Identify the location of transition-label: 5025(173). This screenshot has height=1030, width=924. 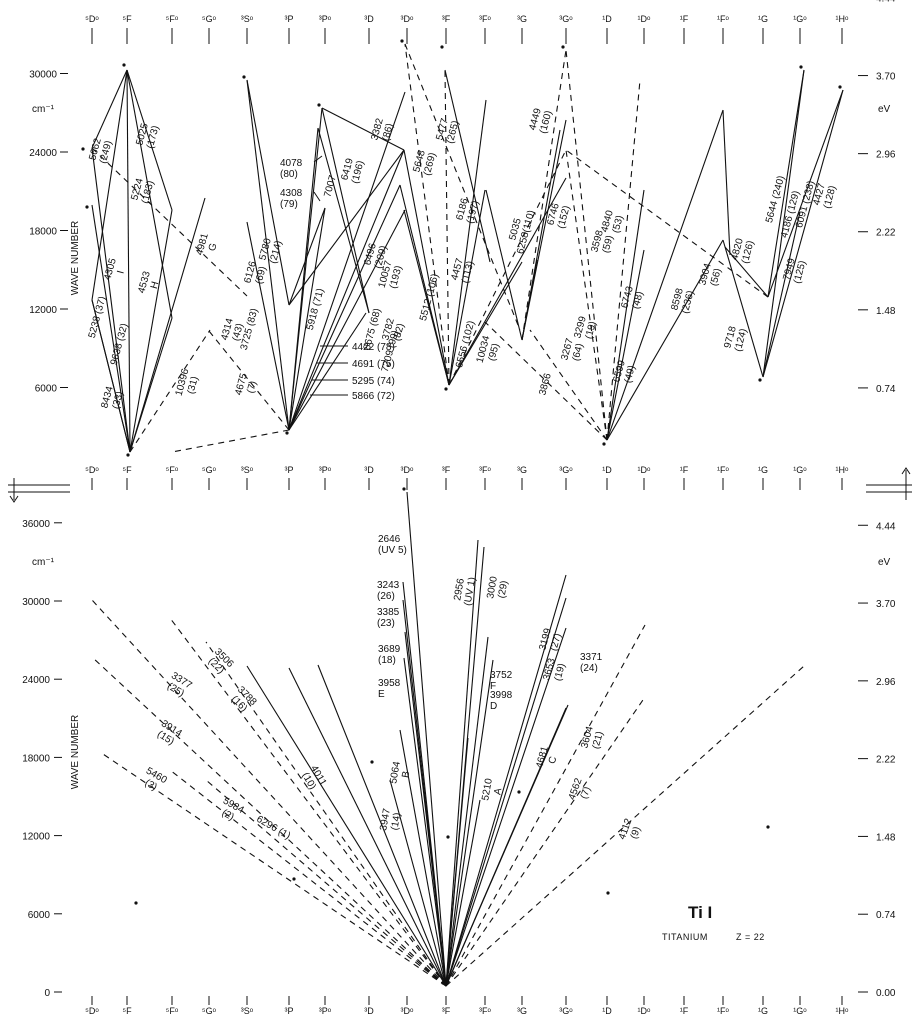
(147, 136).